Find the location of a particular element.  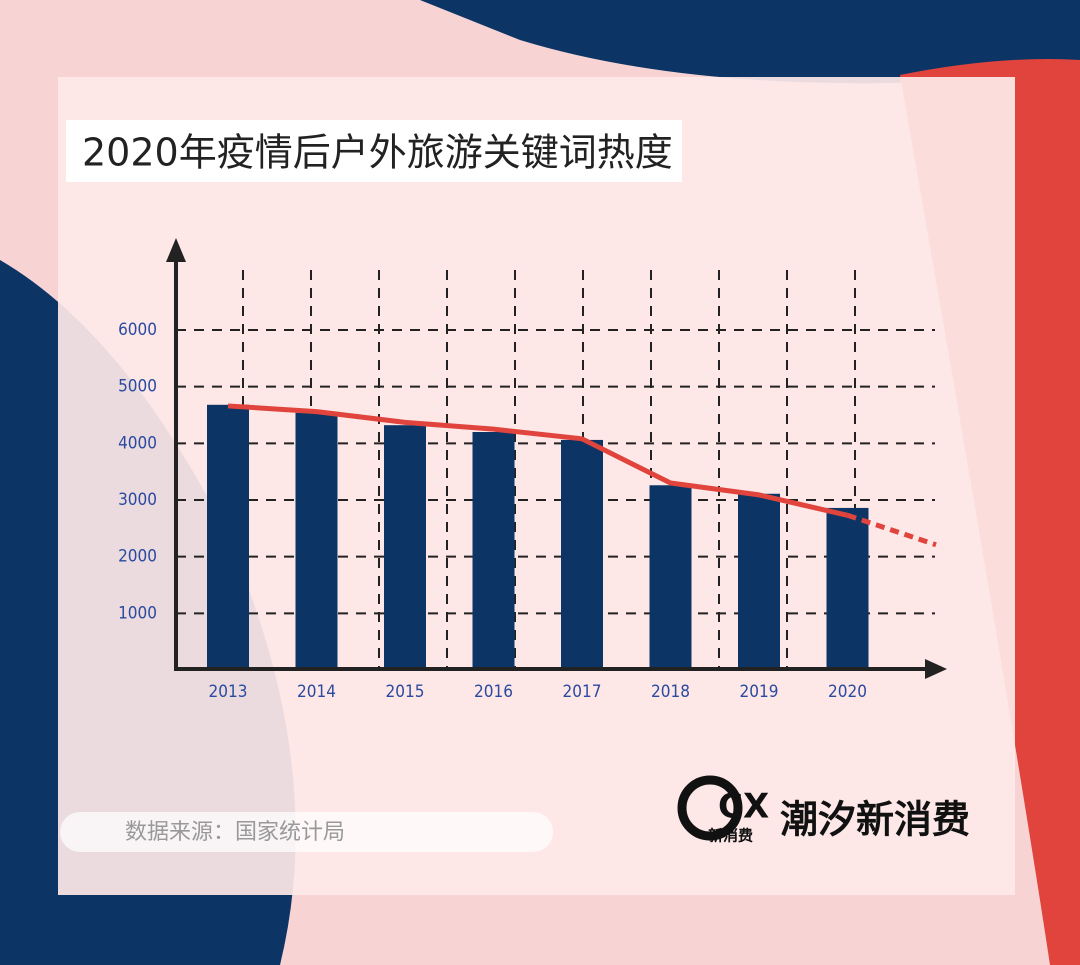

x-tick-label: 2014 is located at coordinates (316, 692).